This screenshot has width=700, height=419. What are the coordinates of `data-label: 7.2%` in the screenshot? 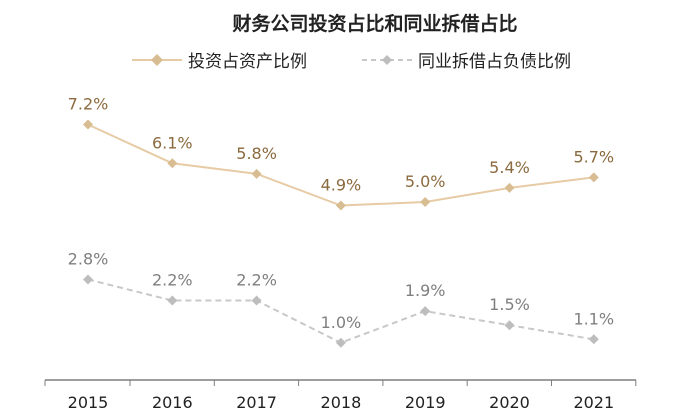 It's located at (88, 104).